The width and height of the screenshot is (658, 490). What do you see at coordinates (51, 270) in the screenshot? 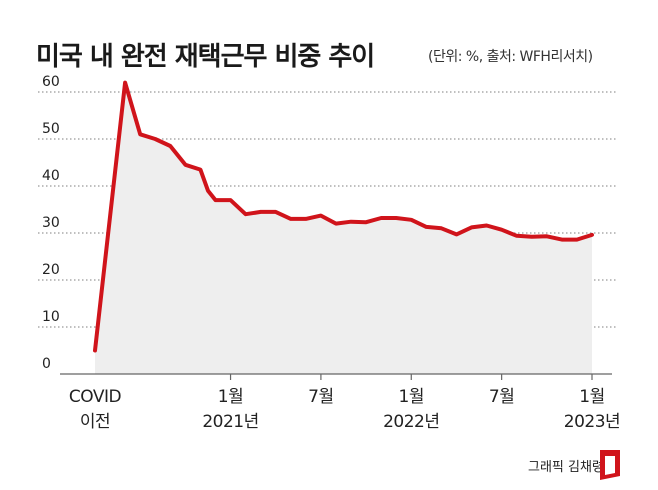
I see `y-tick-label-20: 20` at bounding box center [51, 270].